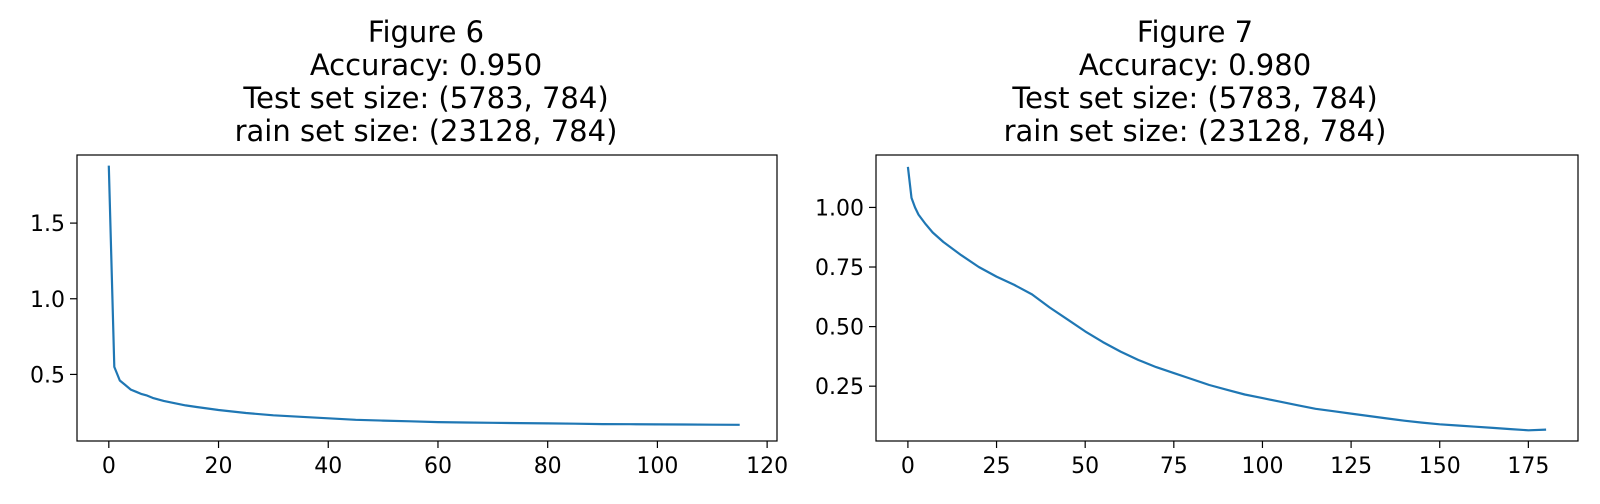 This screenshot has width=1600, height=504. Describe the element at coordinates (47, 224) in the screenshot. I see `y-tick-label: 1.5` at that location.